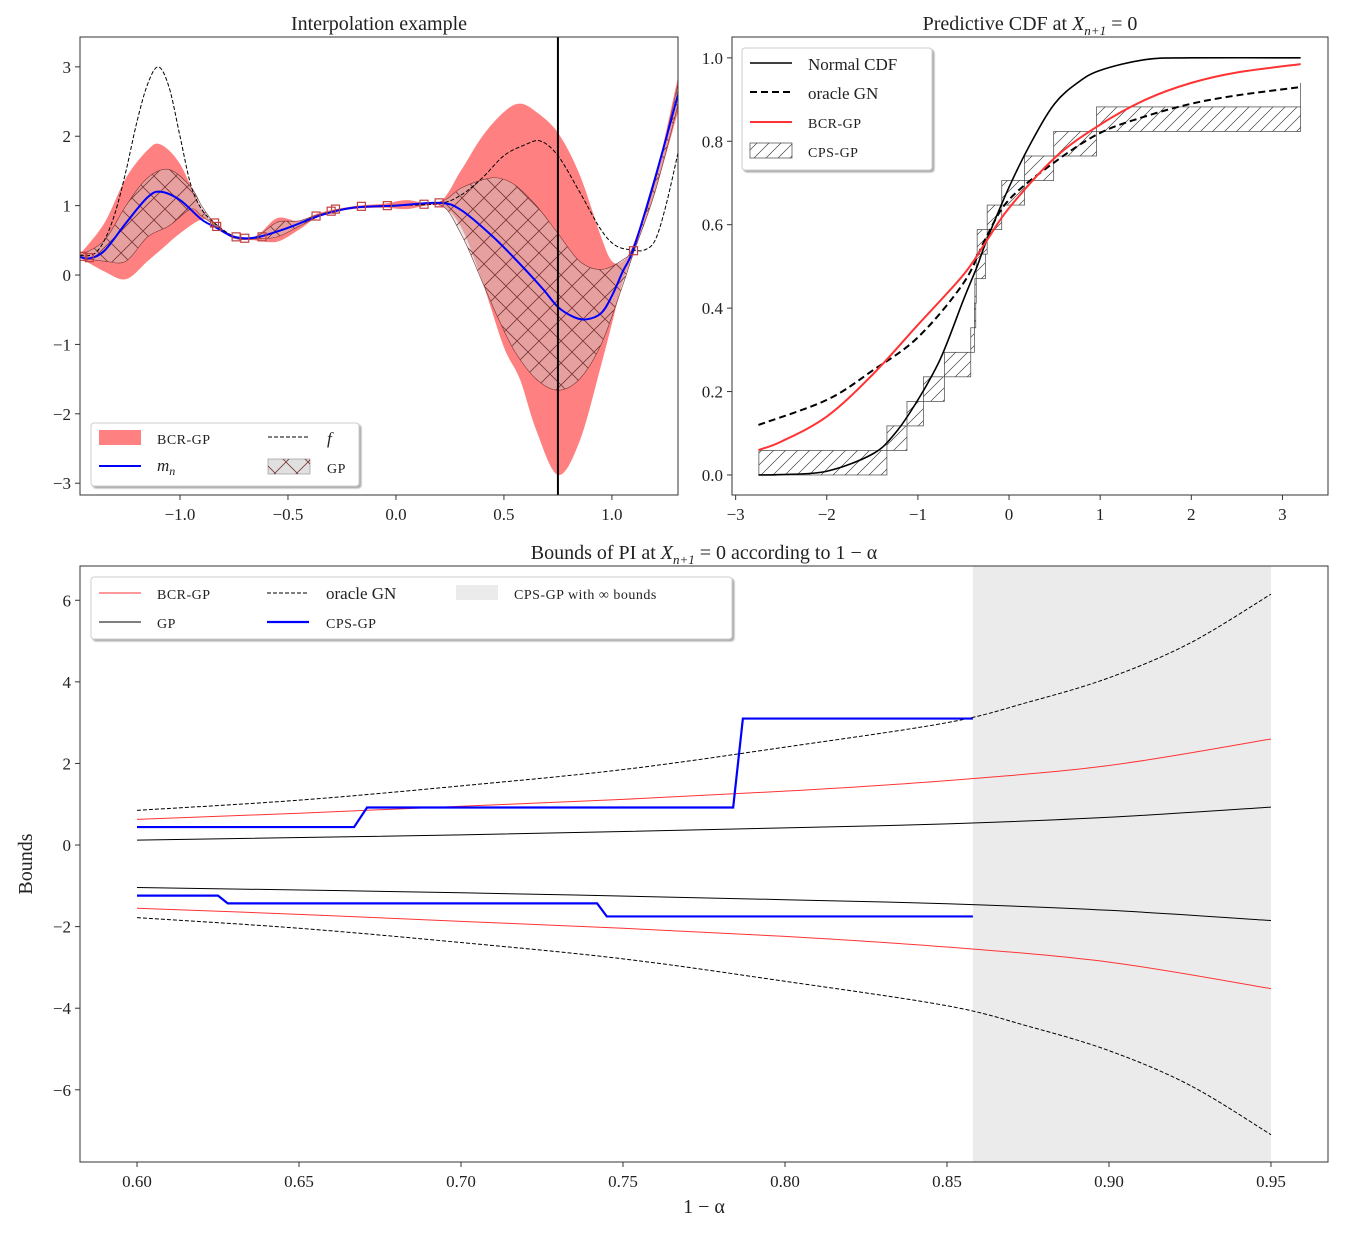 Image resolution: width=1349 pixels, height=1255 pixels. Describe the element at coordinates (704, 823) in the screenshot. I see `gp-upper-bound-line` at that location.